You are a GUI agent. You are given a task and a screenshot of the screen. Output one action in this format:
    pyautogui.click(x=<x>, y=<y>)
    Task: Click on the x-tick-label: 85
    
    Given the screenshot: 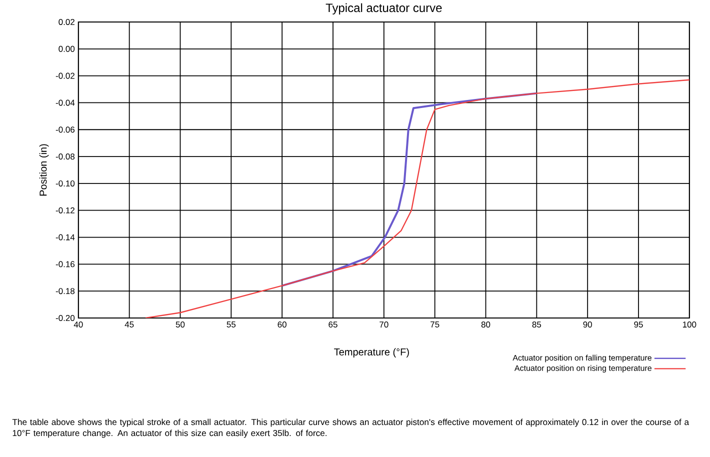 What is the action you would take?
    pyautogui.click(x=537, y=325)
    